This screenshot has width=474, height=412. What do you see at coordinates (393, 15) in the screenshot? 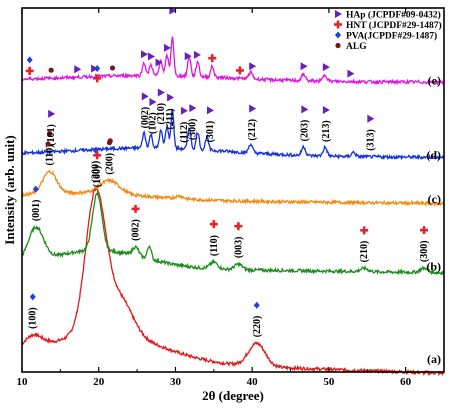
I see `legend-label-0: HAp (JCPDF#09-0432)` at bounding box center [393, 15].